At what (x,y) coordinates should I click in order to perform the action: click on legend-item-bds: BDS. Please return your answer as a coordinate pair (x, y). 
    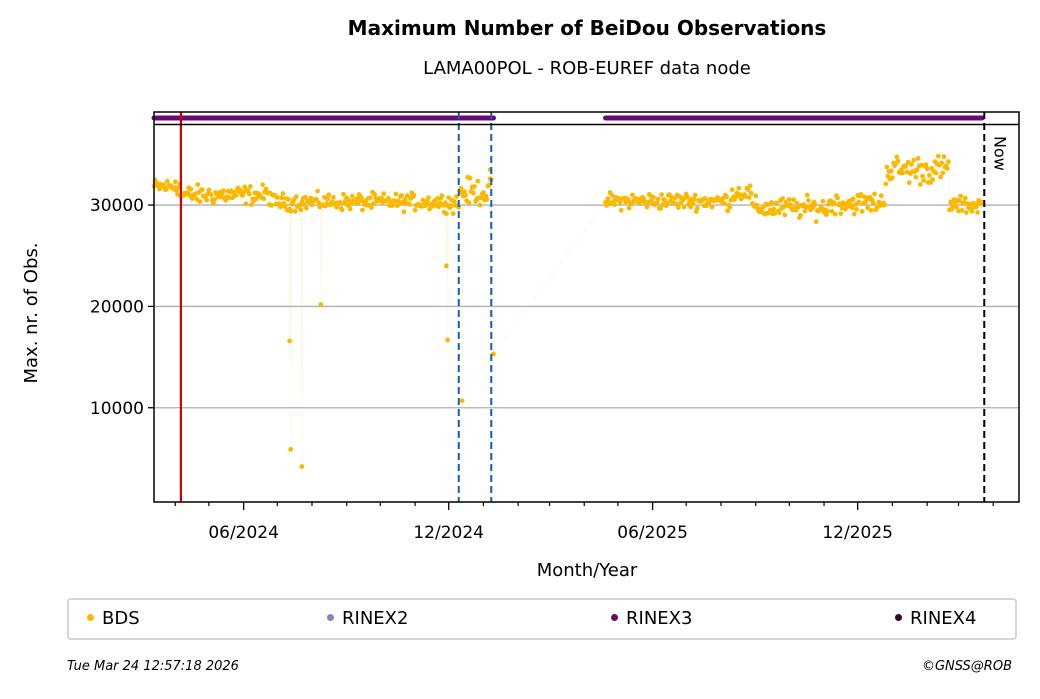
    Looking at the image, I should click on (113, 618).